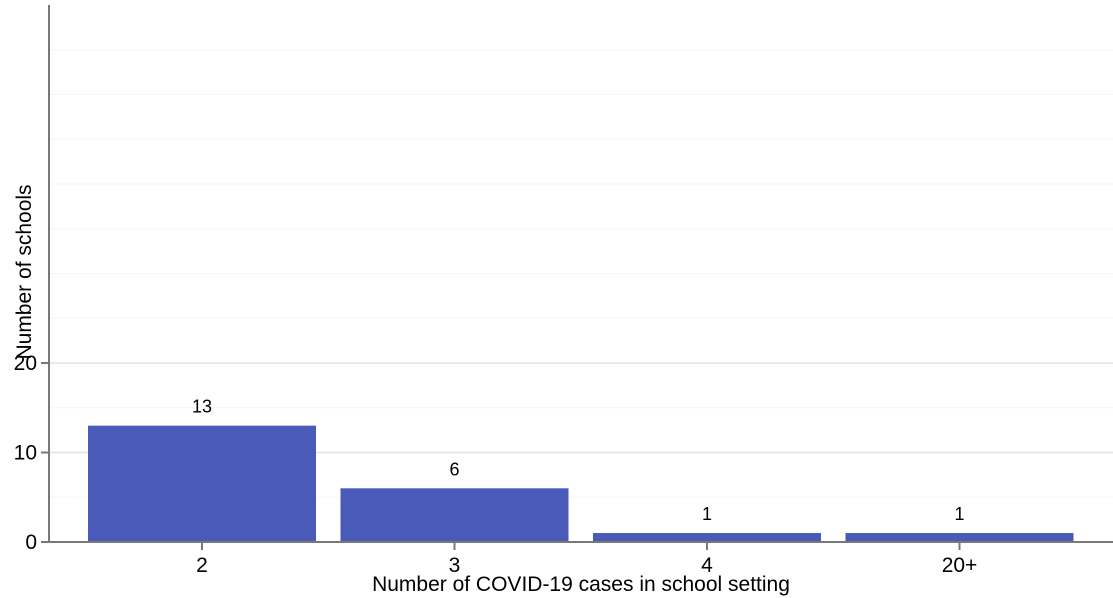 The width and height of the screenshot is (1113, 598). I want to click on y-axis-tick-labels: 0 10 20, so click(25, 453).